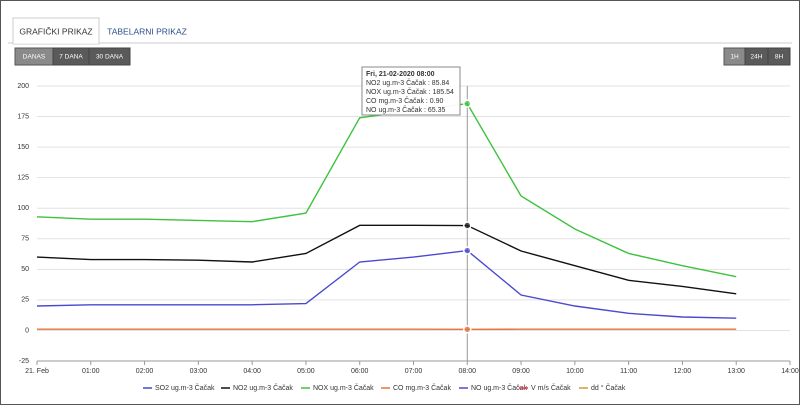  Describe the element at coordinates (71, 57) in the screenshot. I see `range-button-label: 7 DANA` at that location.